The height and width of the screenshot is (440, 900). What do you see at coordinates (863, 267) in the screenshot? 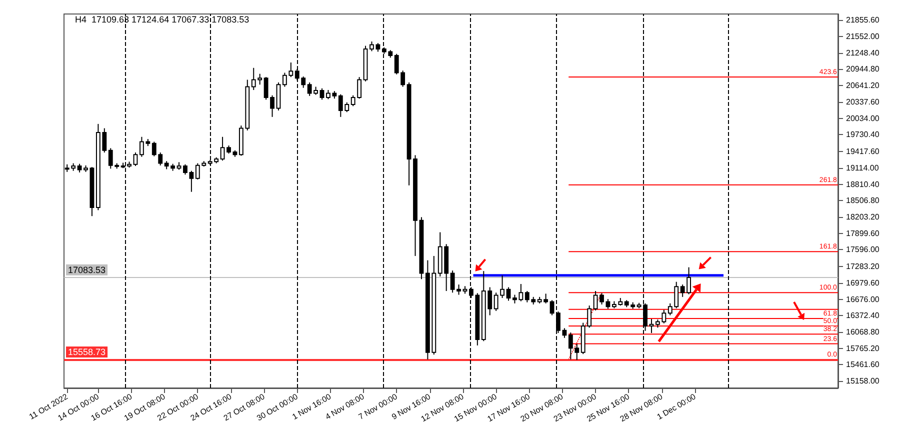
I see `y-tick-label: 17283.20` at bounding box center [863, 267].